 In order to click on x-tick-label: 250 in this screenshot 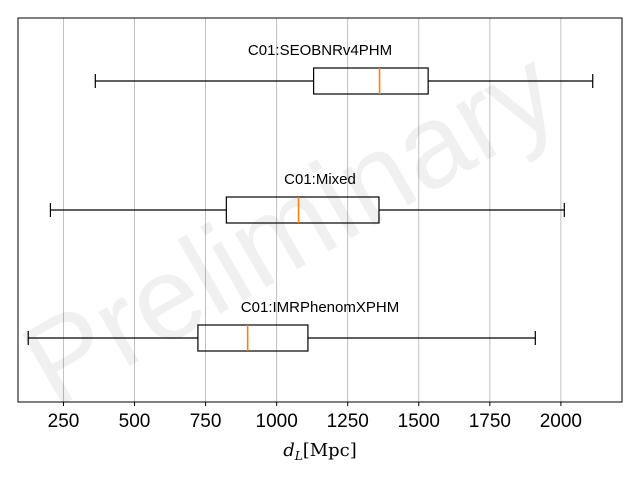, I will do `click(64, 421)`.